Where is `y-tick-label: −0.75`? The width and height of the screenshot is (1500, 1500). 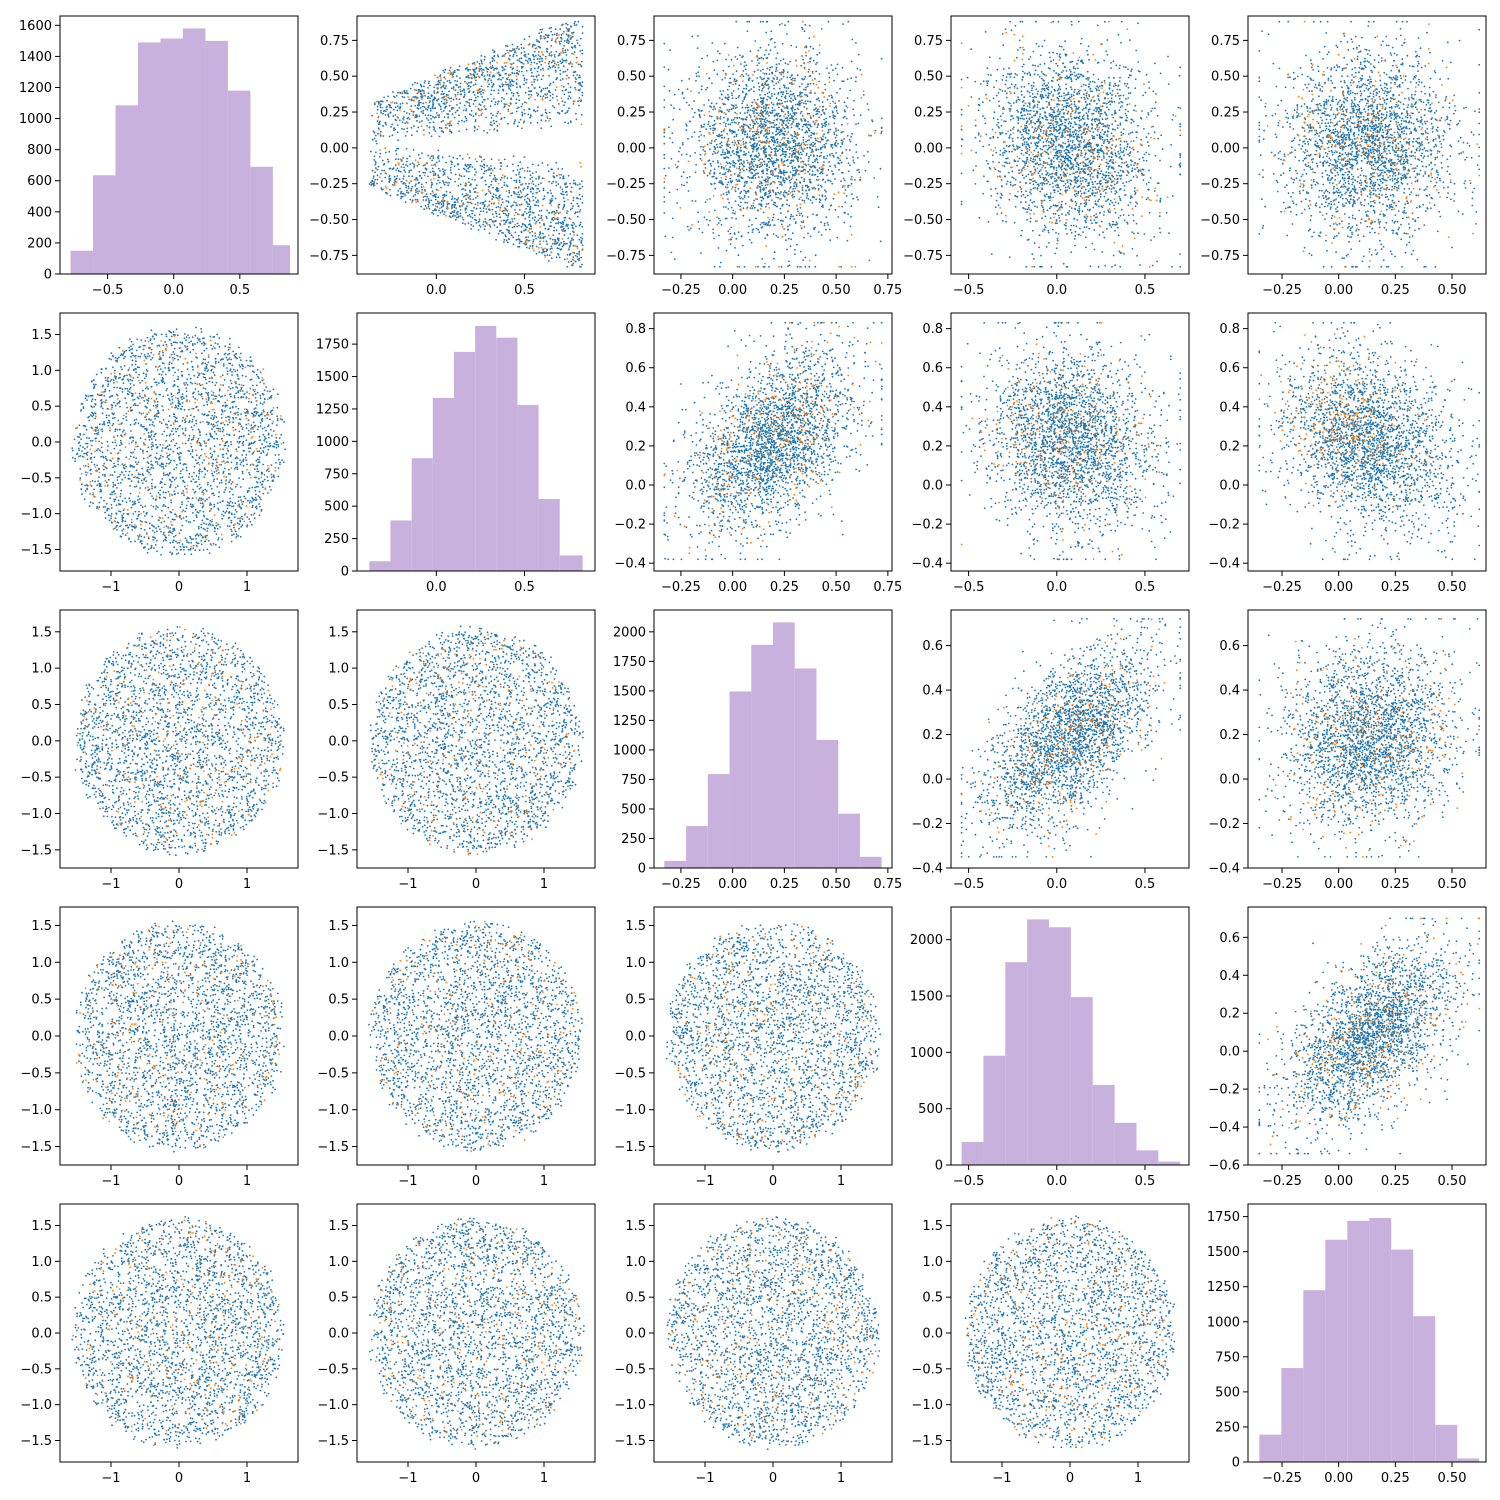
y-tick-label: −0.75 is located at coordinates (329, 256).